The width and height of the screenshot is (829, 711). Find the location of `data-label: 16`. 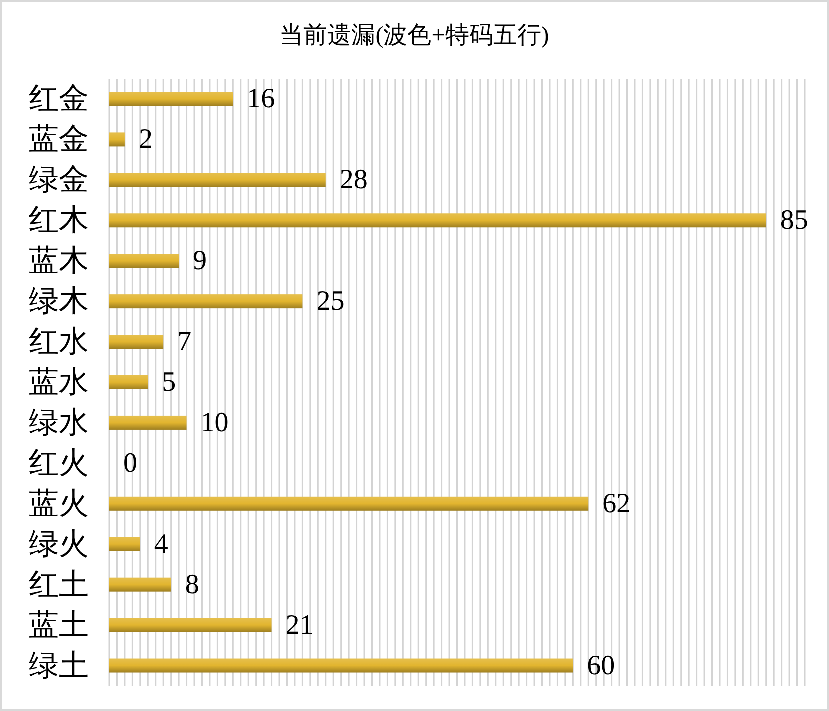

data-label: 16 is located at coordinates (261, 99).